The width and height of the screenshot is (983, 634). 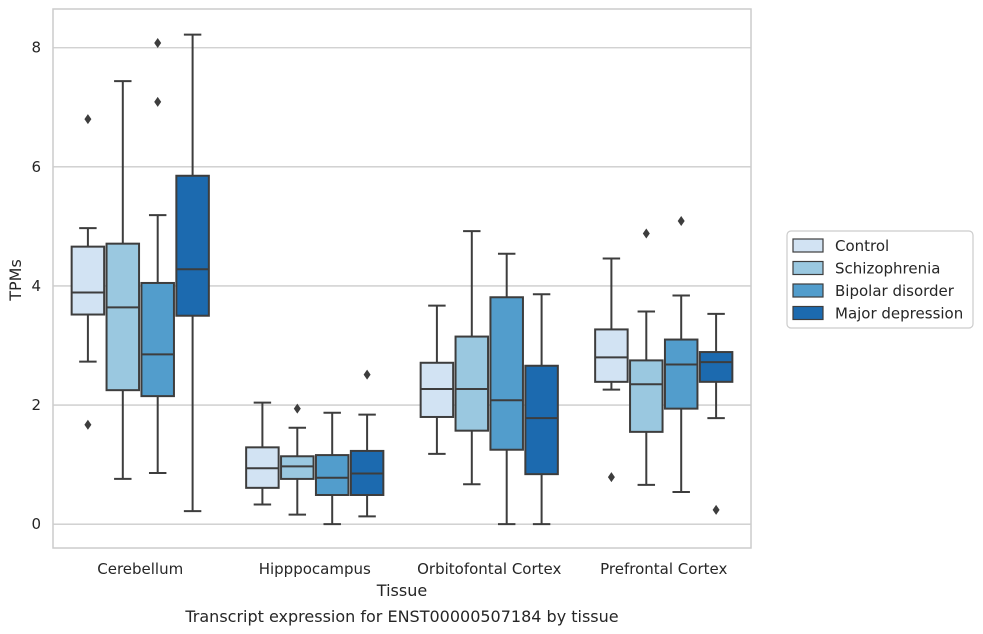 I want to click on legend-label: Control, so click(x=862, y=246).